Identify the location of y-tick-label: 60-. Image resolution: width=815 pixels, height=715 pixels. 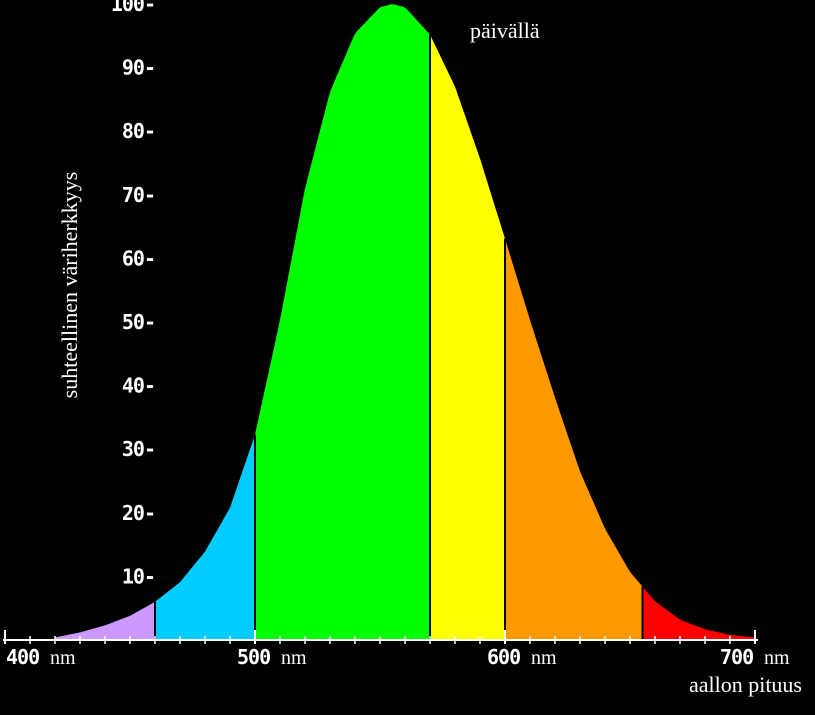
(138, 258).